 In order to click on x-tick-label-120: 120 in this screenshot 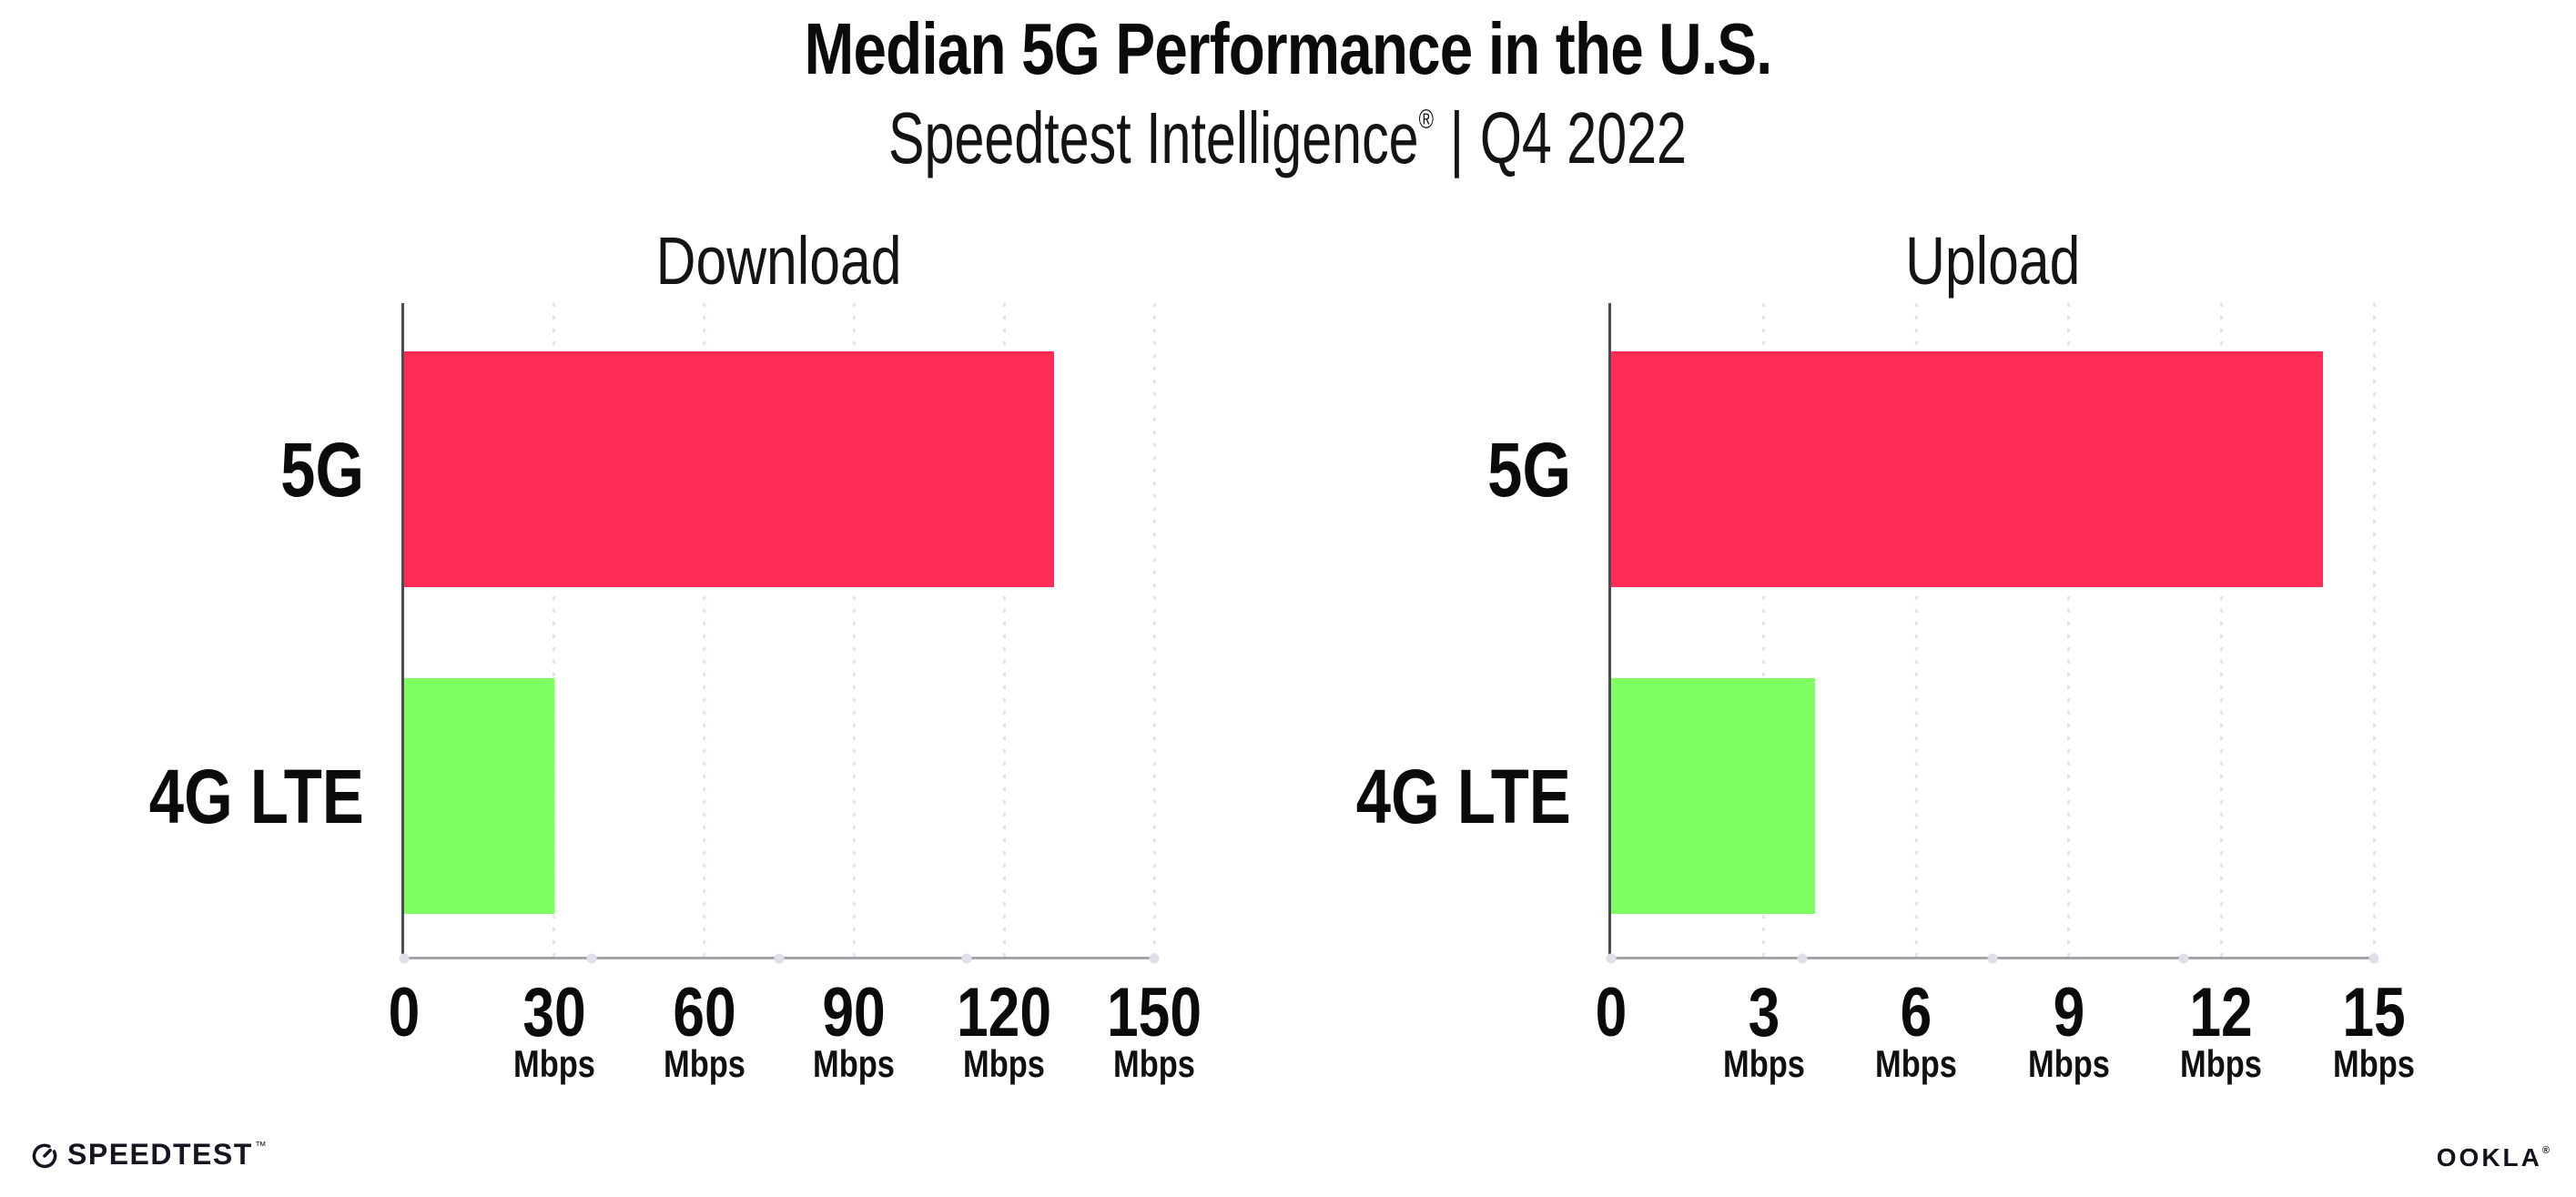, I will do `click(1005, 1012)`.